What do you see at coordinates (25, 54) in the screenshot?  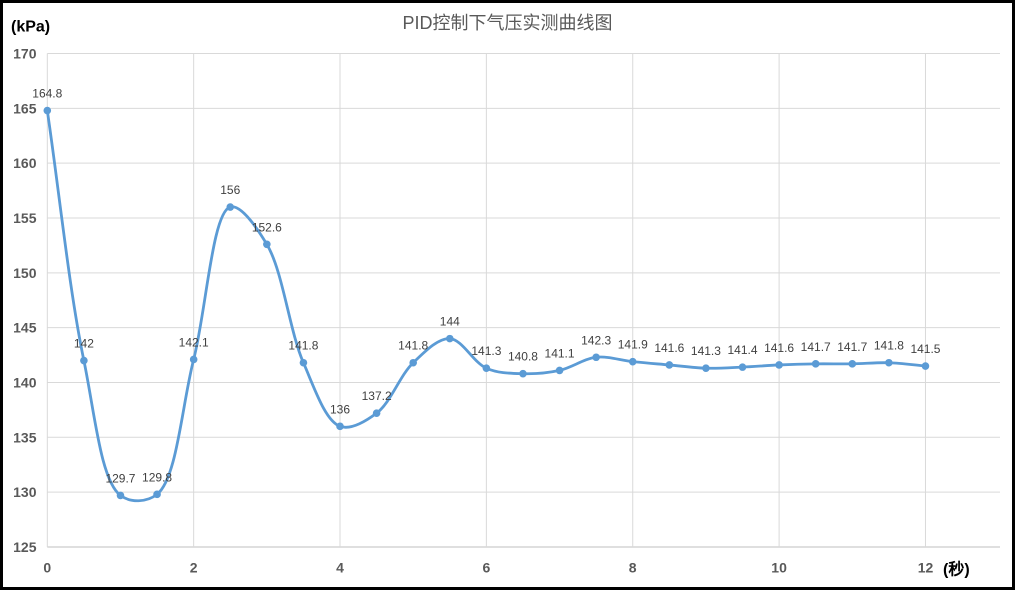 I see `svg-text: 170` at bounding box center [25, 54].